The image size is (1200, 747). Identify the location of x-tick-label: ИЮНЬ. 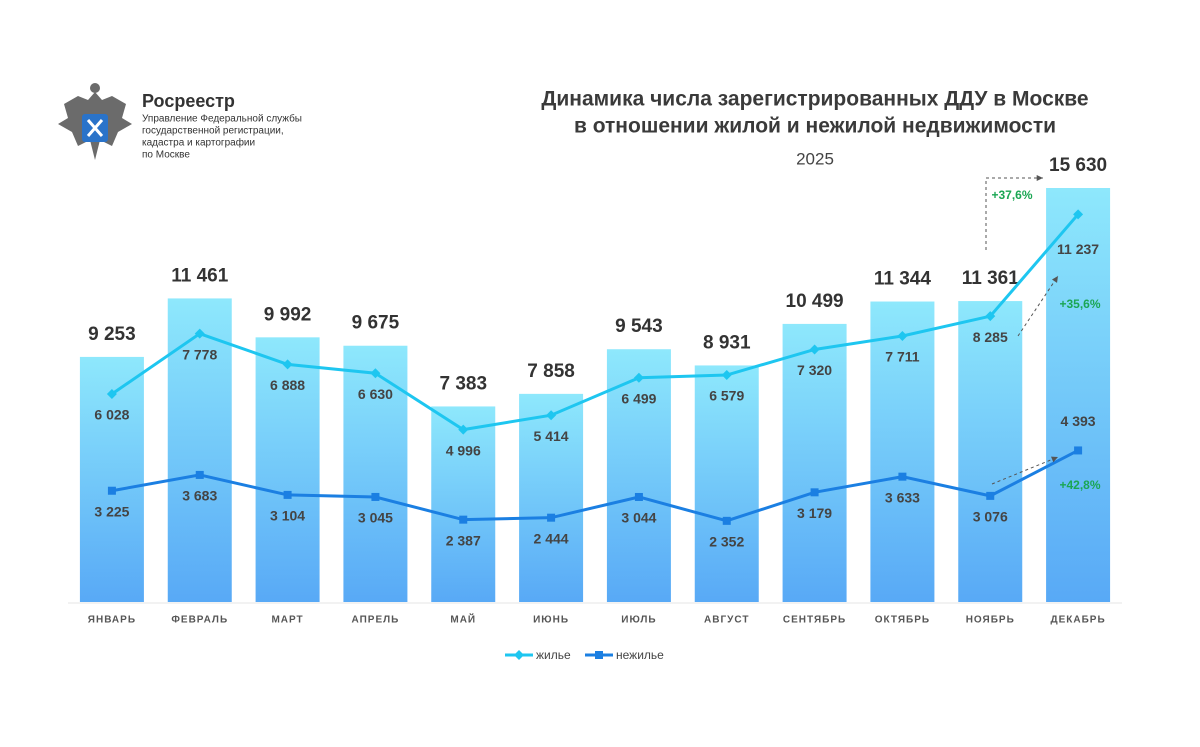
(551, 620).